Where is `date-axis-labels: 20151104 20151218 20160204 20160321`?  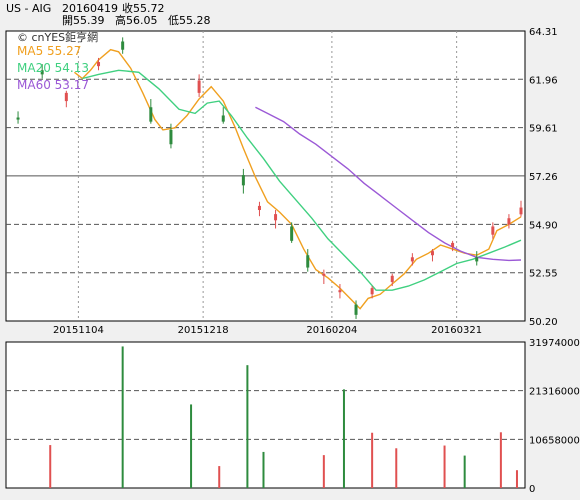
date-axis-labels: 20151104 20151218 20160204 20160321 is located at coordinates (267, 330).